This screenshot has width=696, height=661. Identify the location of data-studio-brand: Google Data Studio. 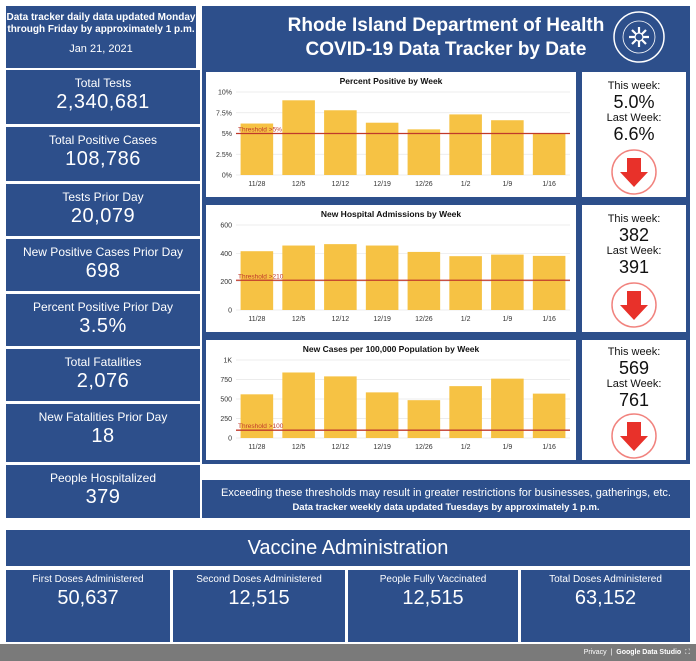
(649, 652).